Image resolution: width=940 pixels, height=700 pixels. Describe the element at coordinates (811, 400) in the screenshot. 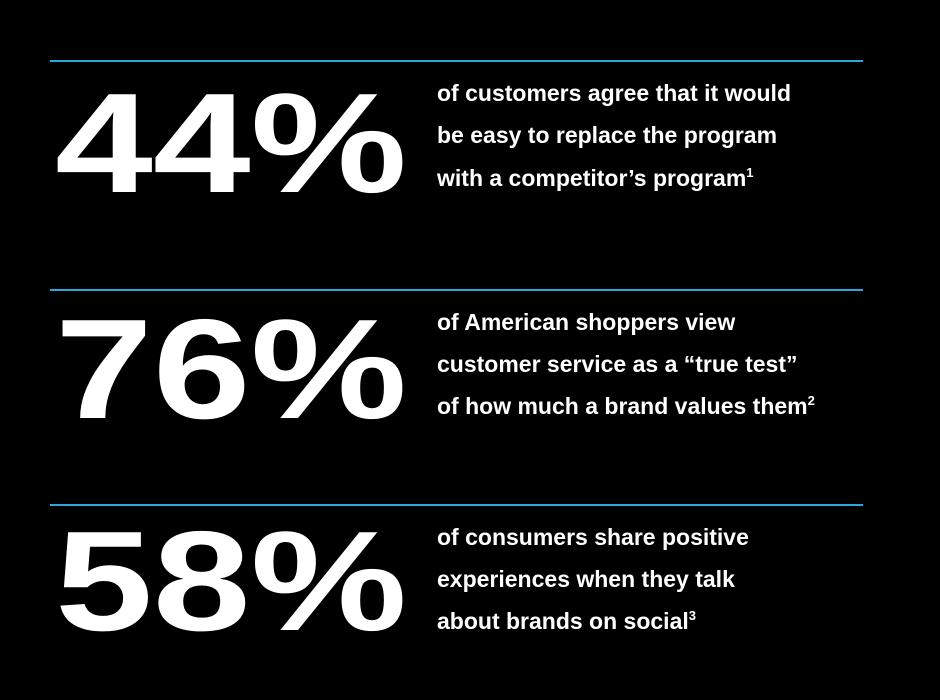

I see `footnote-mark: 2` at that location.